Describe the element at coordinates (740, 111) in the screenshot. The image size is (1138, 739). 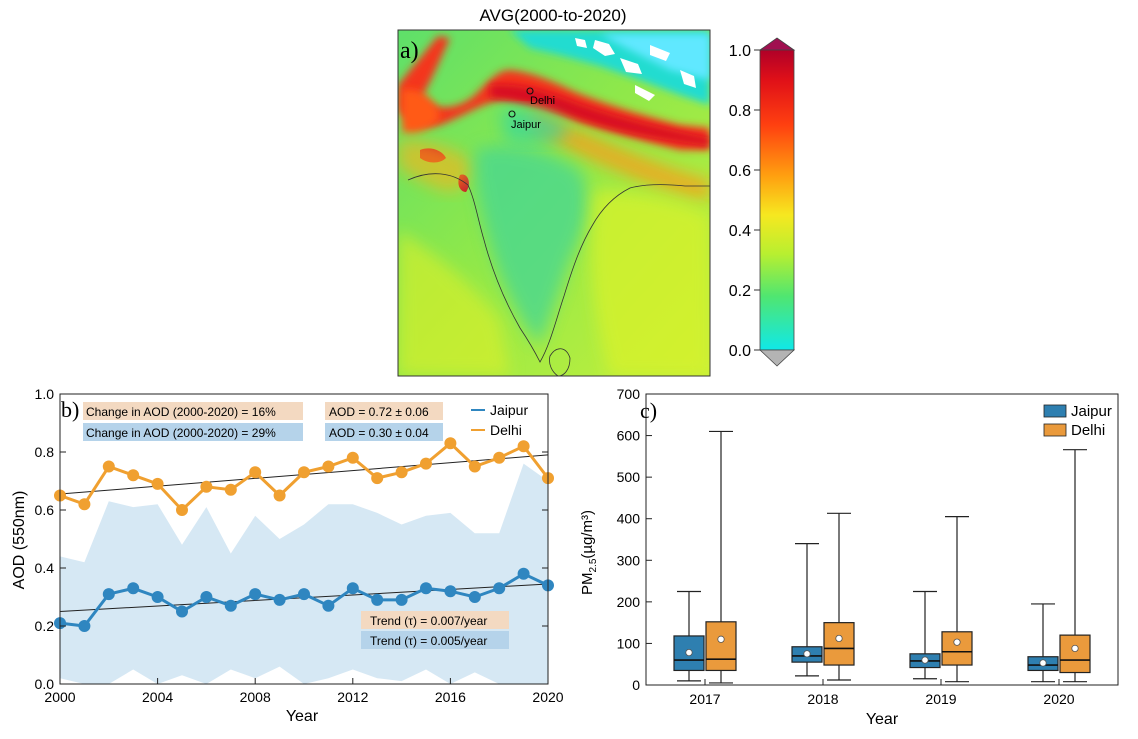
I see `colorbar-tick-label: 0.8` at that location.